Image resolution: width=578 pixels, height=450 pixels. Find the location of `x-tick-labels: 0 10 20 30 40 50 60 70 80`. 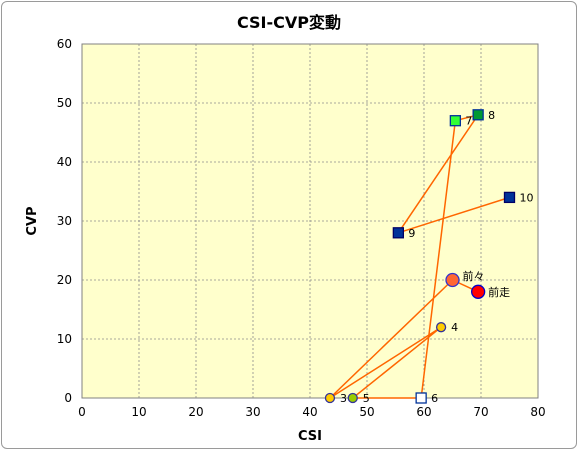

x-tick-labels: 0 10 20 30 40 50 60 70 80 is located at coordinates (311, 412).